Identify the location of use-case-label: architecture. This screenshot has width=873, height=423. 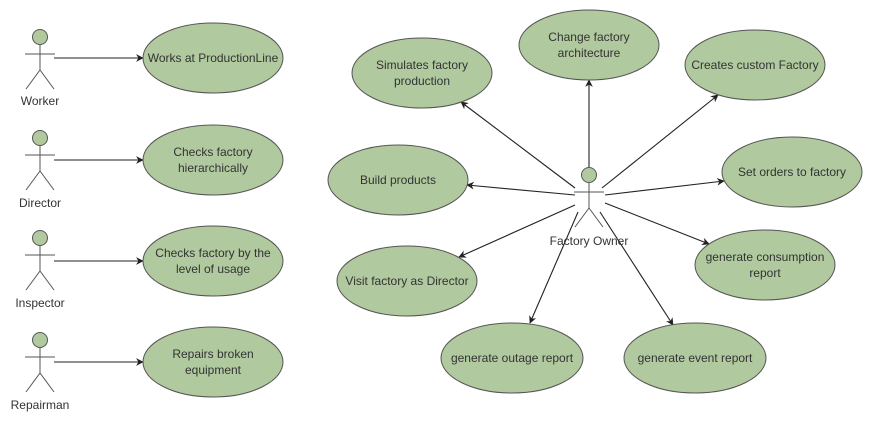
(589, 53).